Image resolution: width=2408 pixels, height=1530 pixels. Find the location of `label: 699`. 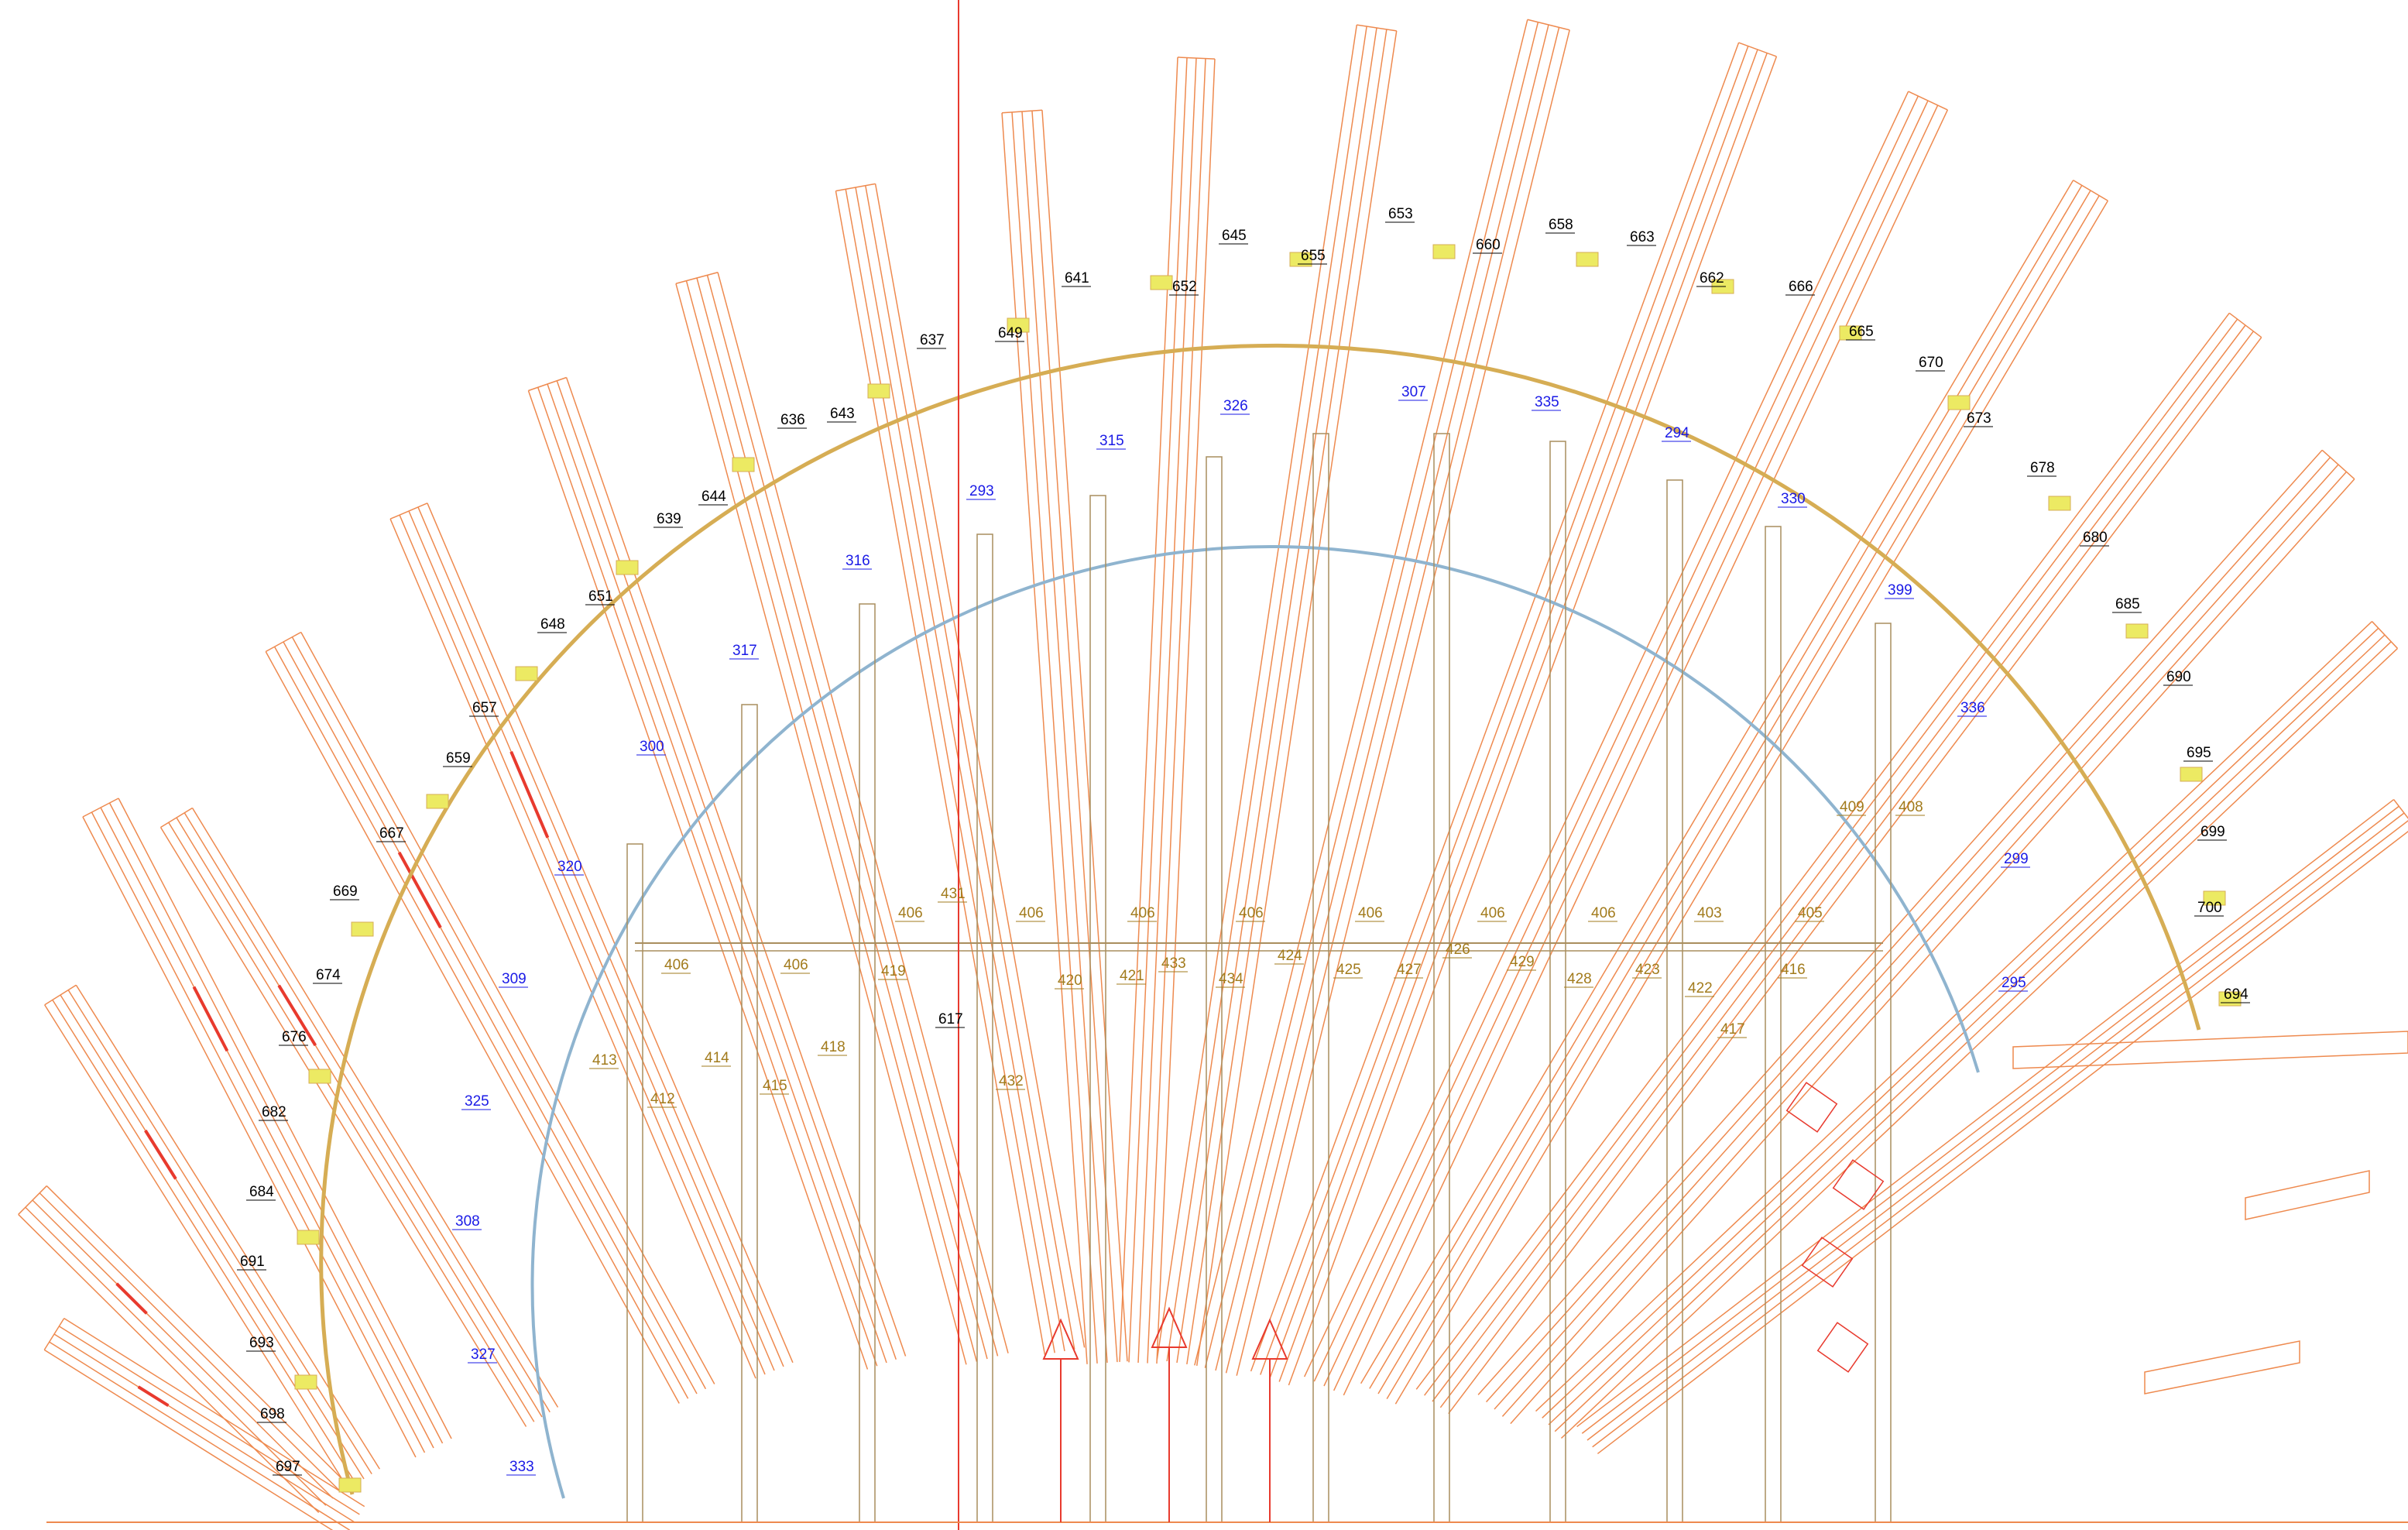

label: 699 is located at coordinates (2212, 833).